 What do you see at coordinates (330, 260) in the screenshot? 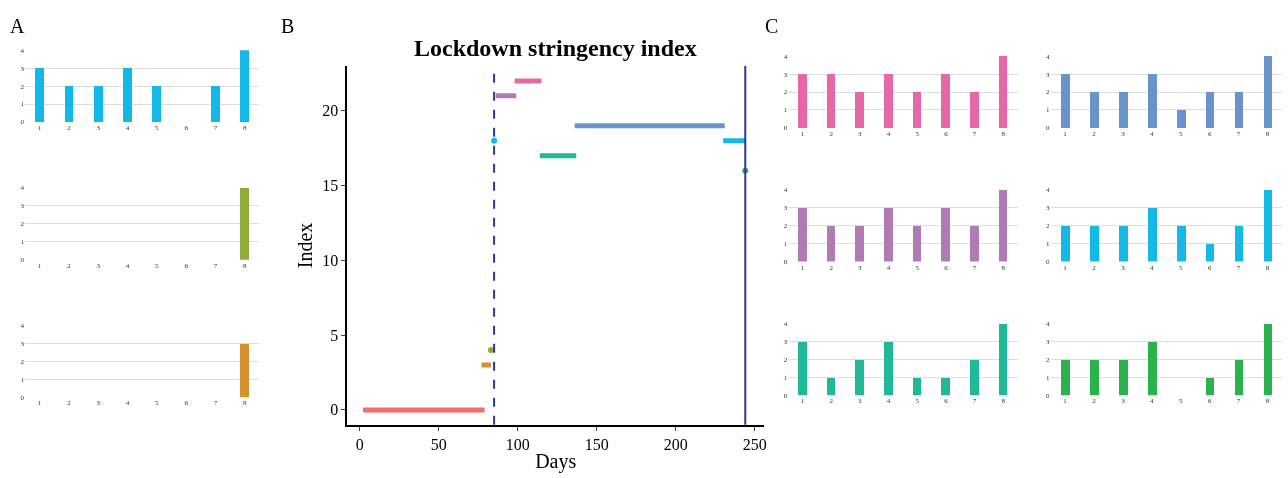
I see `y-tick-label: 10` at bounding box center [330, 260].